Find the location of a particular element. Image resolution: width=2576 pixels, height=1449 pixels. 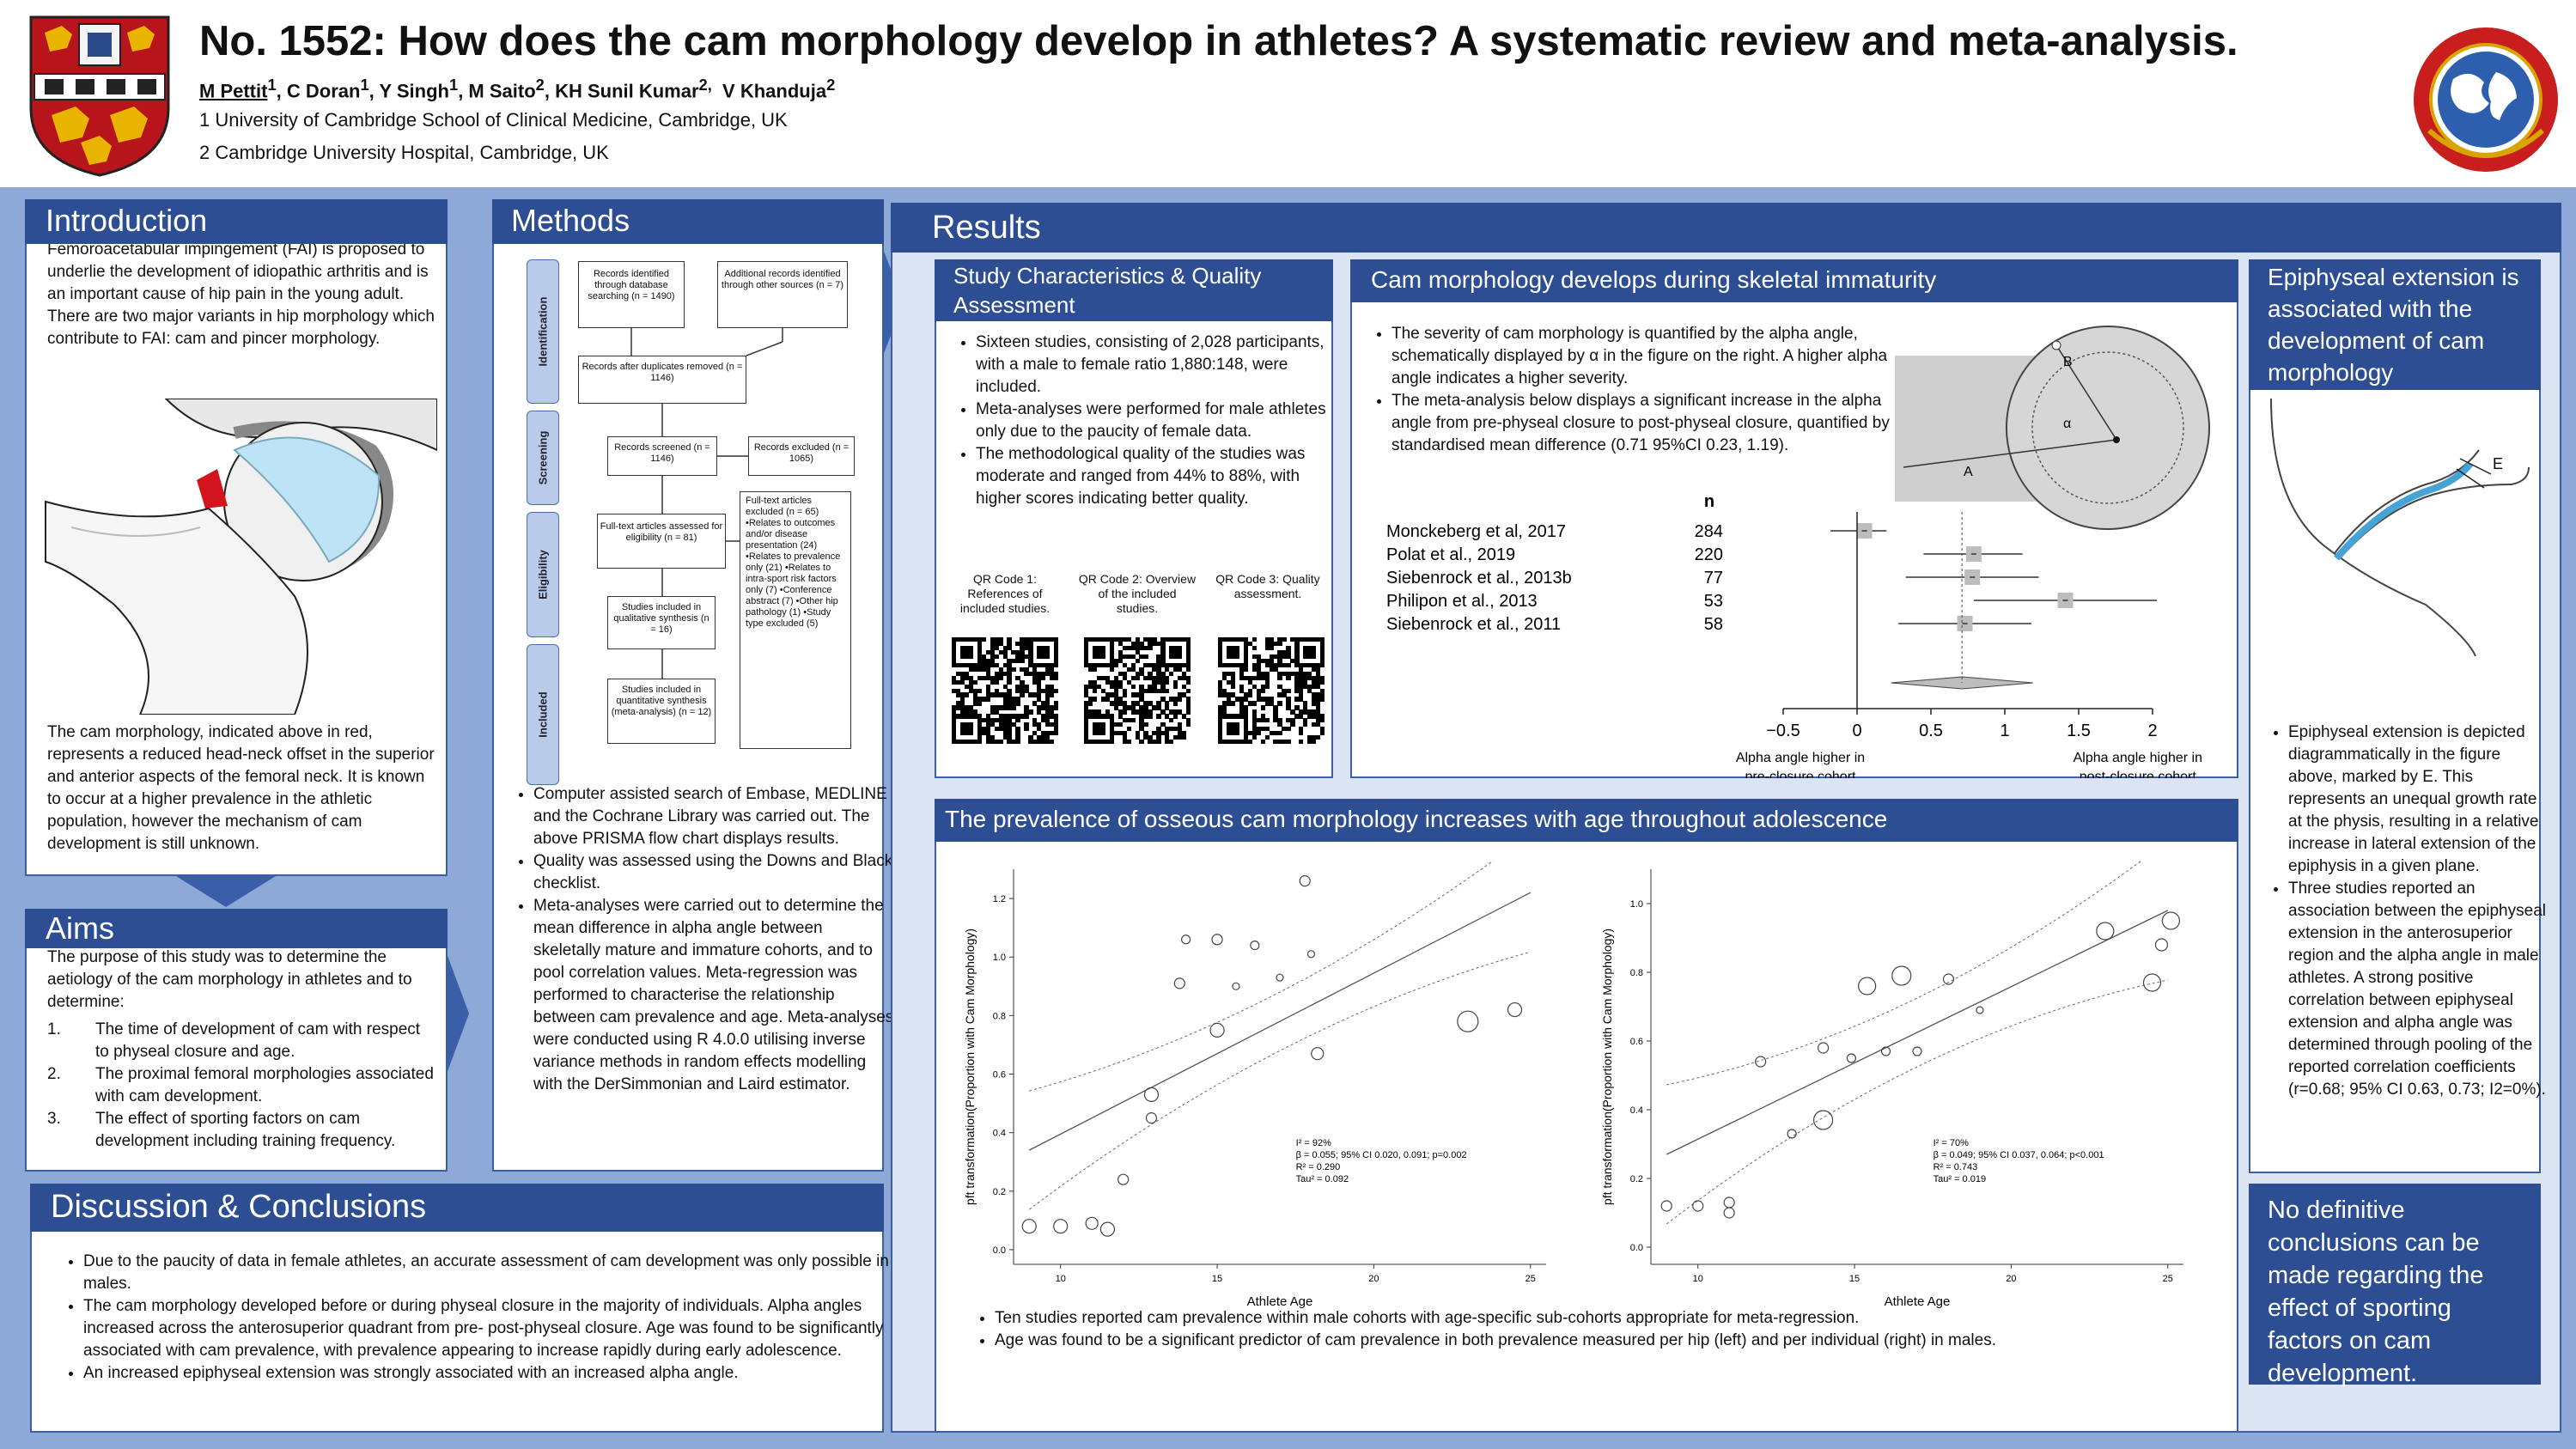

scatter-annotation: I² = 92% is located at coordinates (1313, 1143).